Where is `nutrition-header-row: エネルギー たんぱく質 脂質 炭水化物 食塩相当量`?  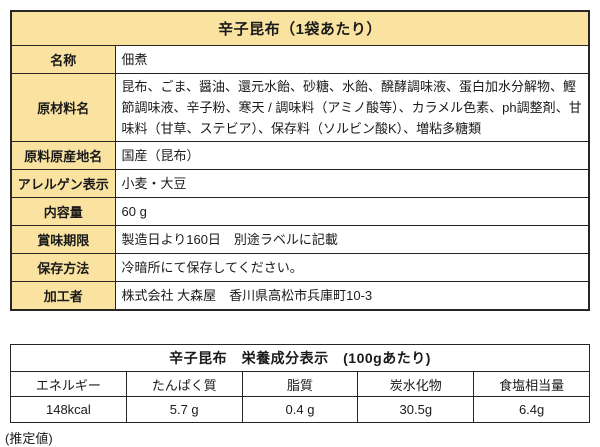
nutrition-header-row: エネルギー たんぱく質 脂質 炭水化物 食塩相当量 is located at coordinates (300, 384).